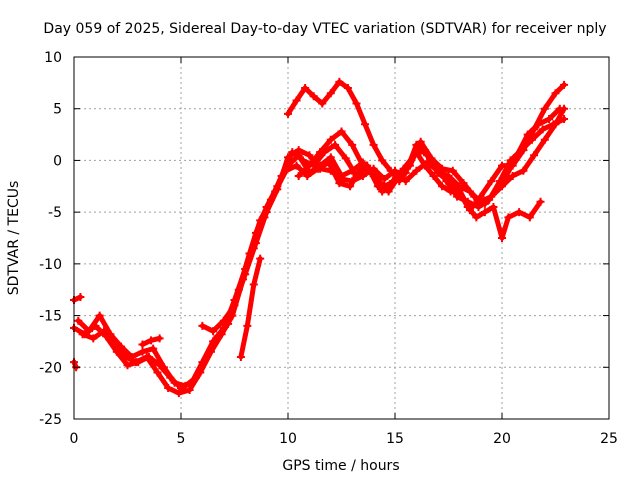  Describe the element at coordinates (50, 317) in the screenshot. I see `y-tick-label: -15` at that location.